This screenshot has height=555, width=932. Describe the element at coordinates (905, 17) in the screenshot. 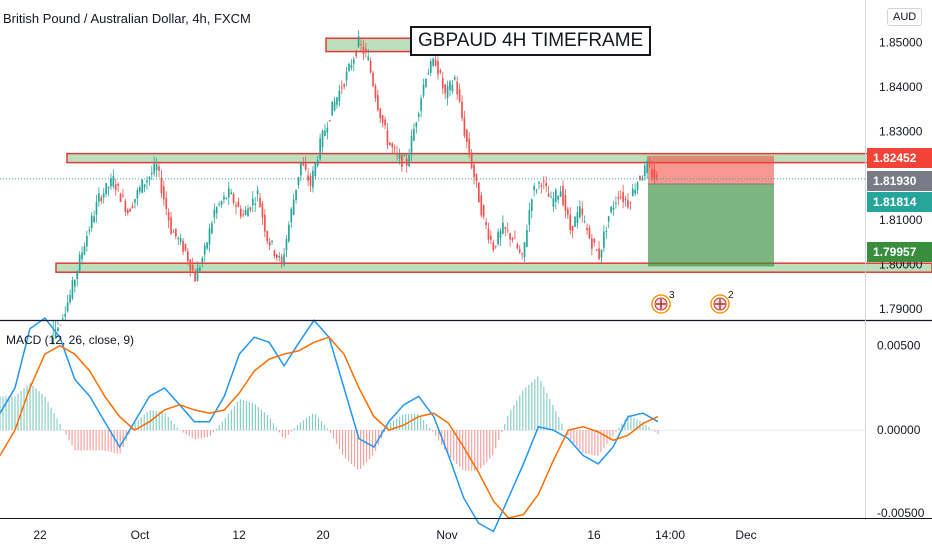

I see `currency-badge: AUD` at that location.